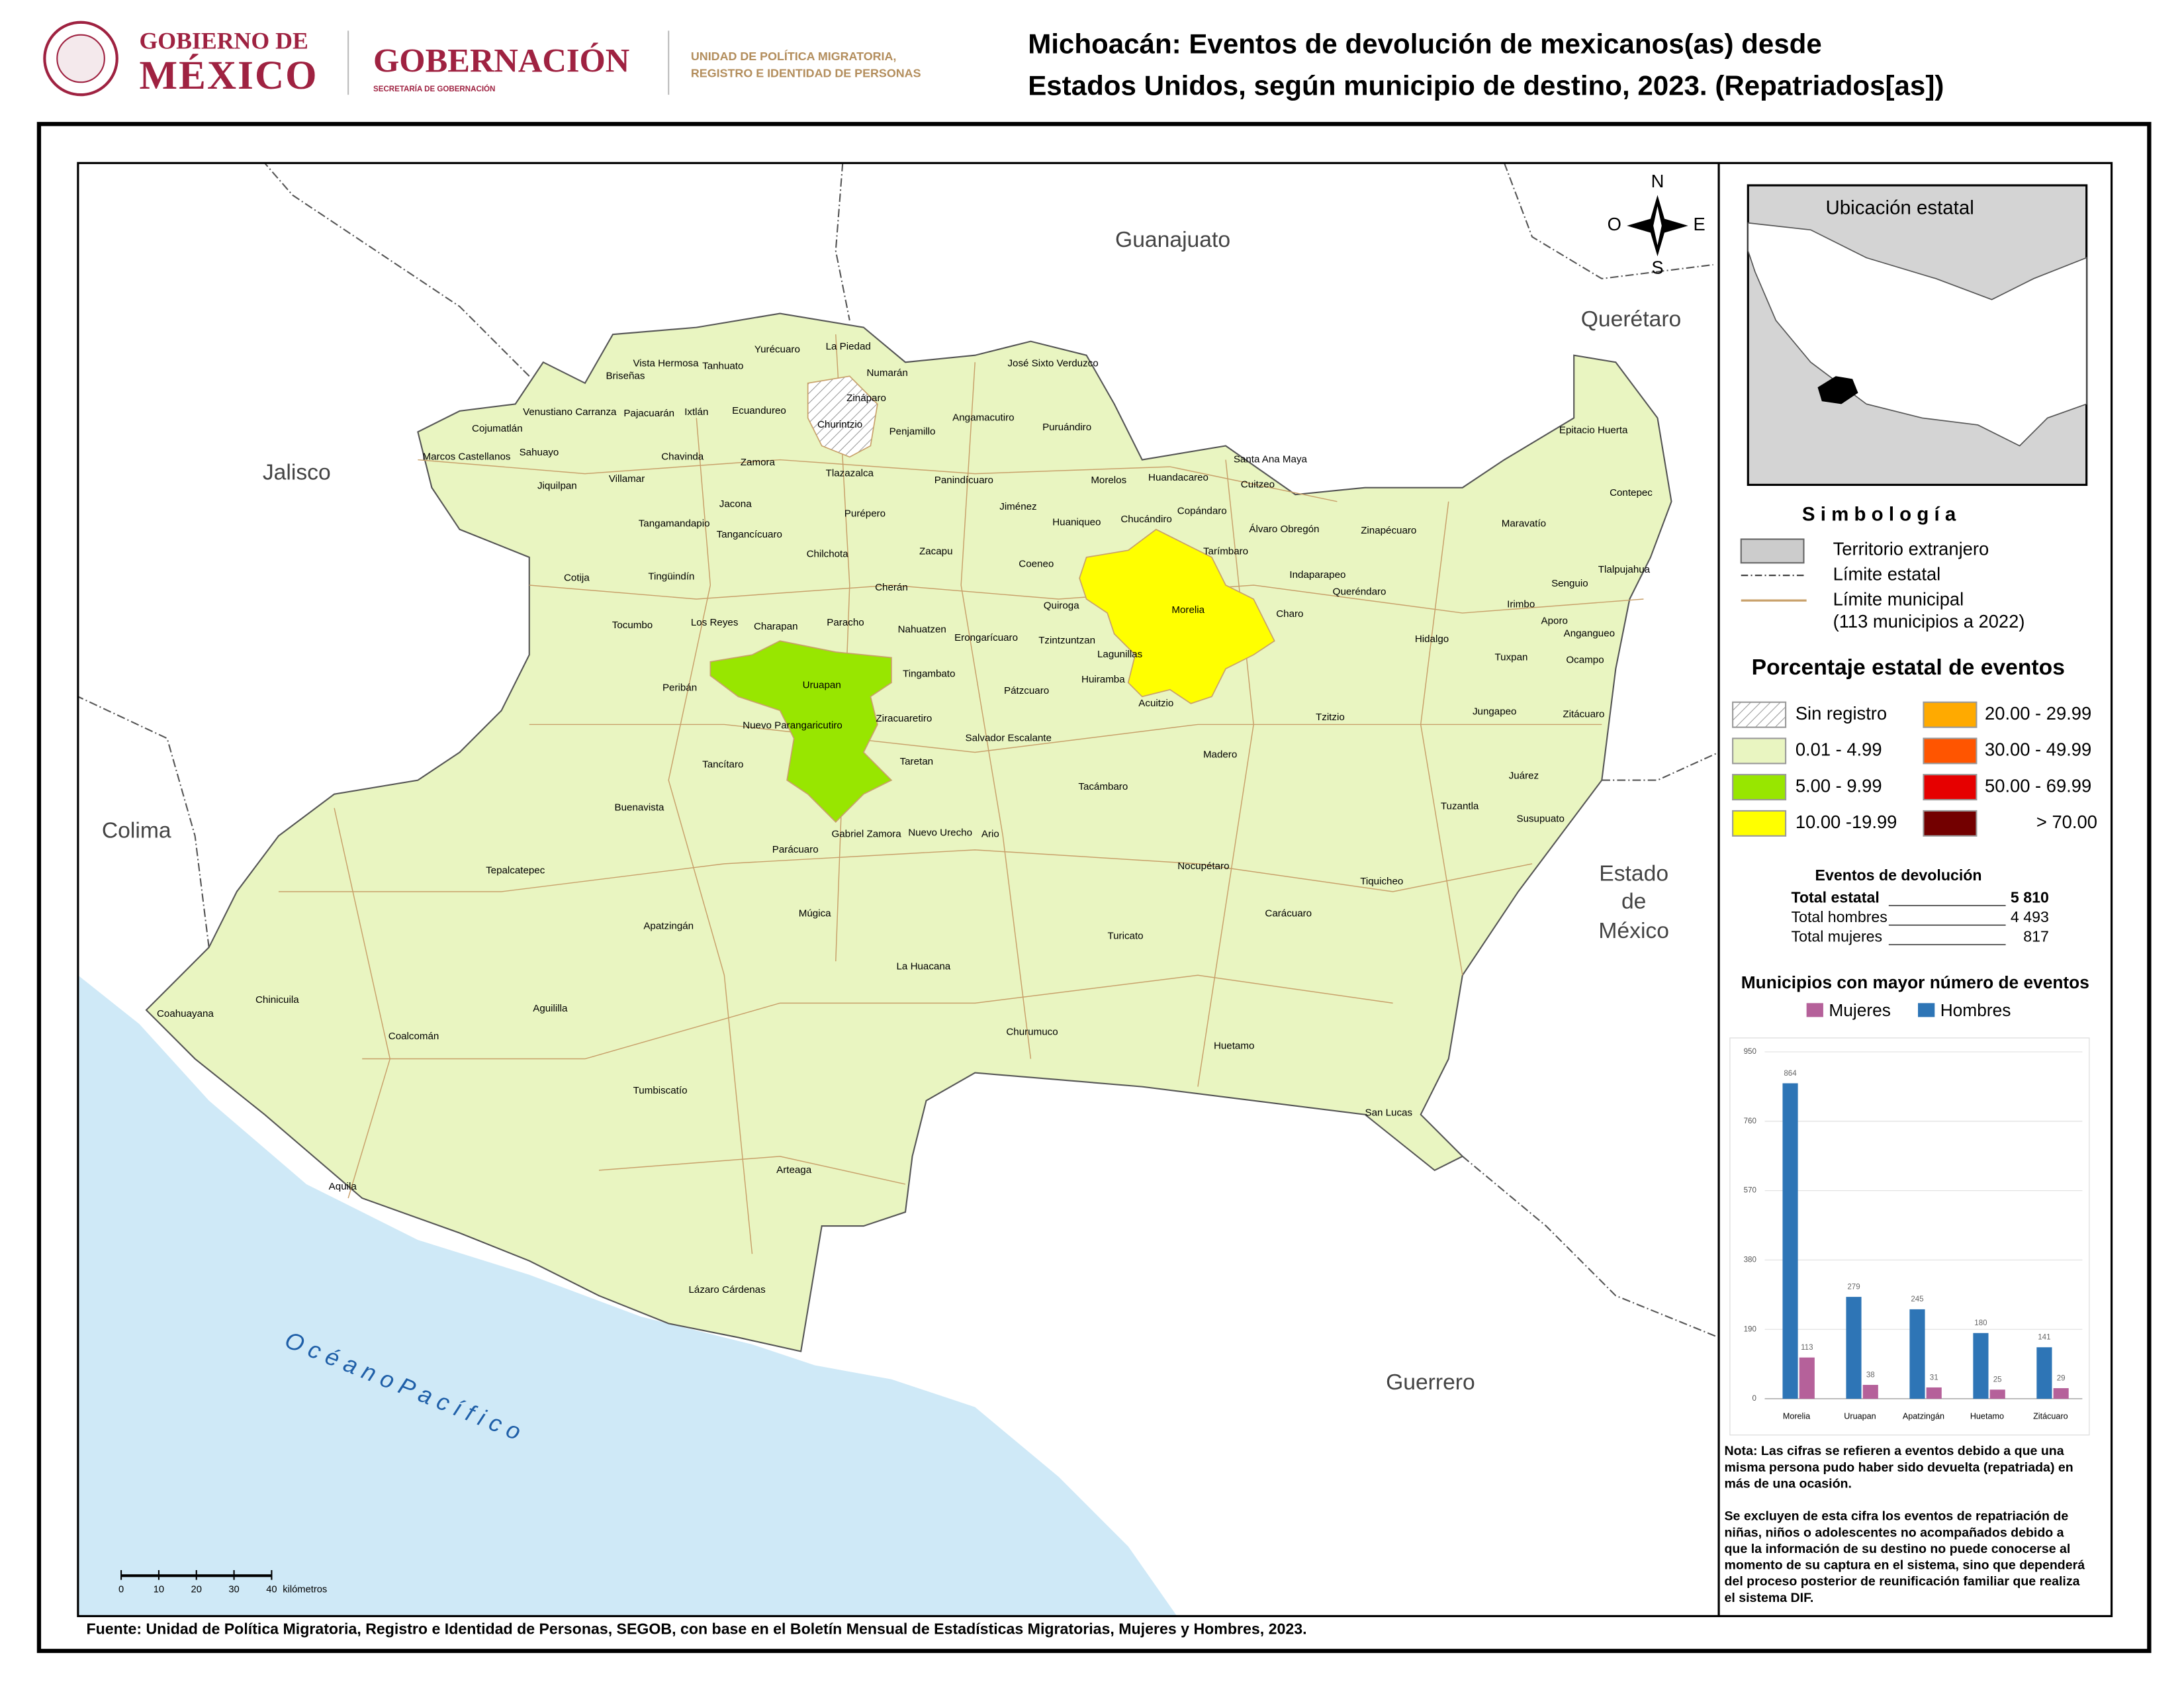 The width and height of the screenshot is (2184, 1688). I want to click on value-label: 38, so click(1871, 1375).